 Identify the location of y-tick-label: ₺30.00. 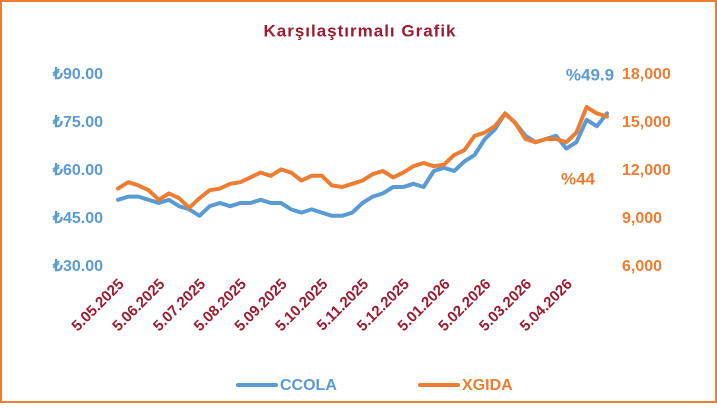
(77, 266).